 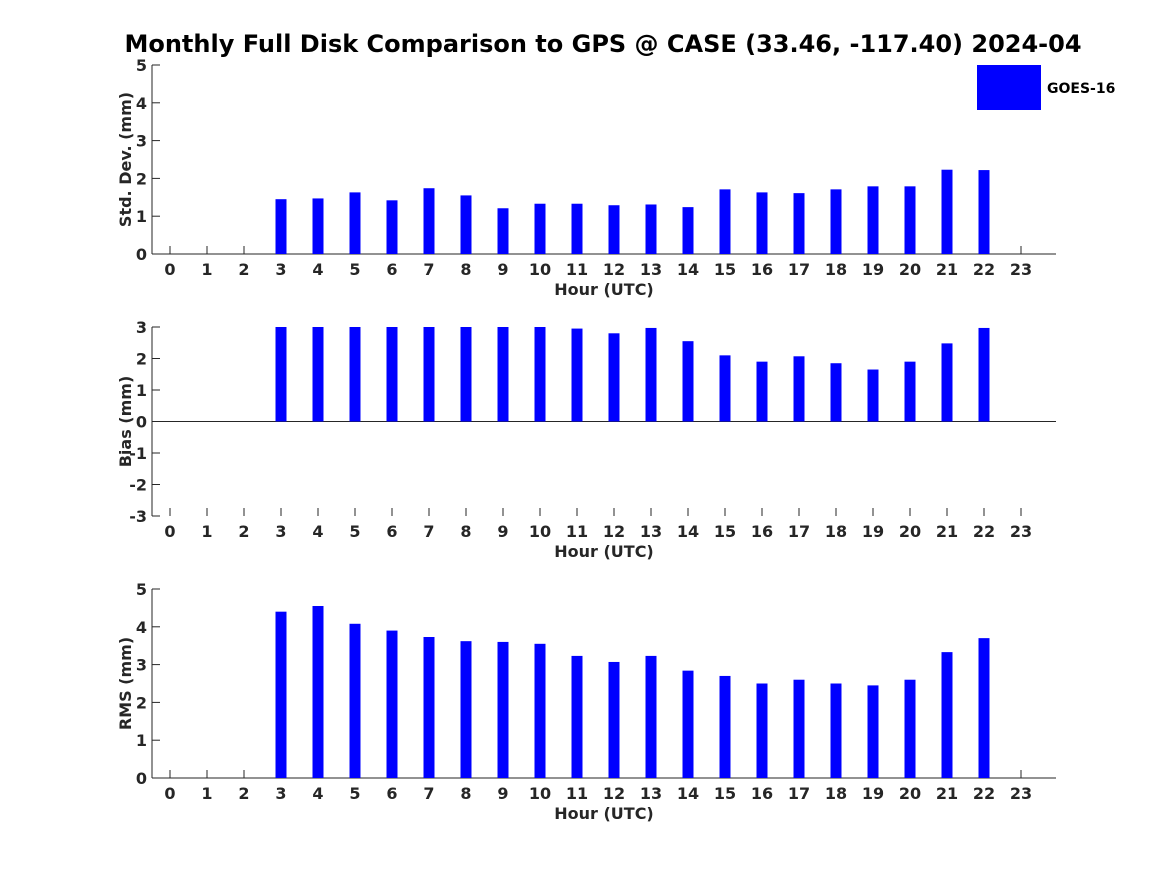 I want to click on x-tick-label: 18, so click(x=836, y=793).